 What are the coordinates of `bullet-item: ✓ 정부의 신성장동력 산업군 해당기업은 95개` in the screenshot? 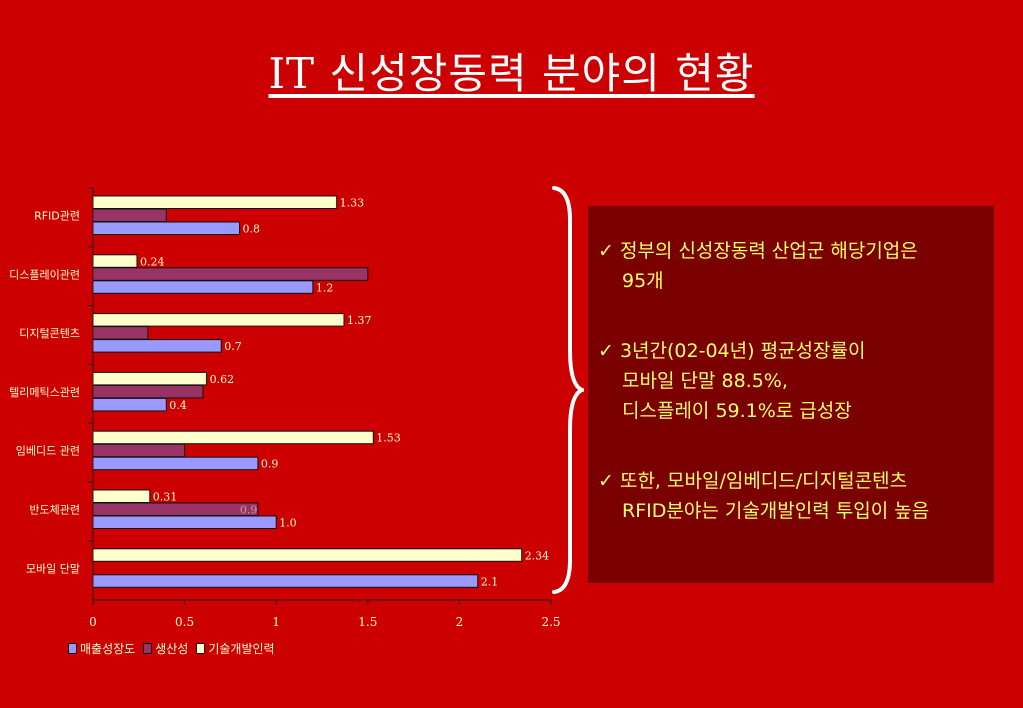 It's located at (793, 266).